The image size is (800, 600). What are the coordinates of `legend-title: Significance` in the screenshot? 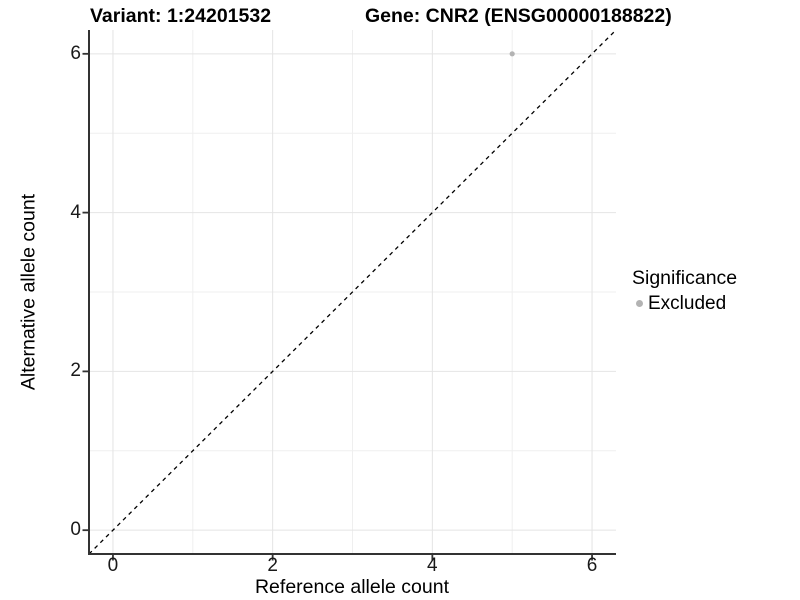 It's located at (685, 278).